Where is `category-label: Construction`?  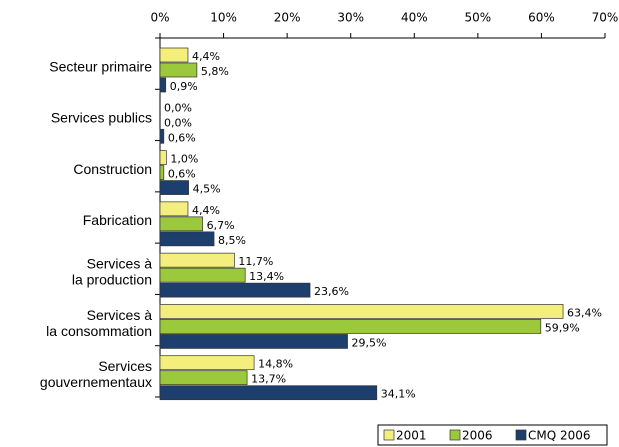
category-label: Construction is located at coordinates (112, 169).